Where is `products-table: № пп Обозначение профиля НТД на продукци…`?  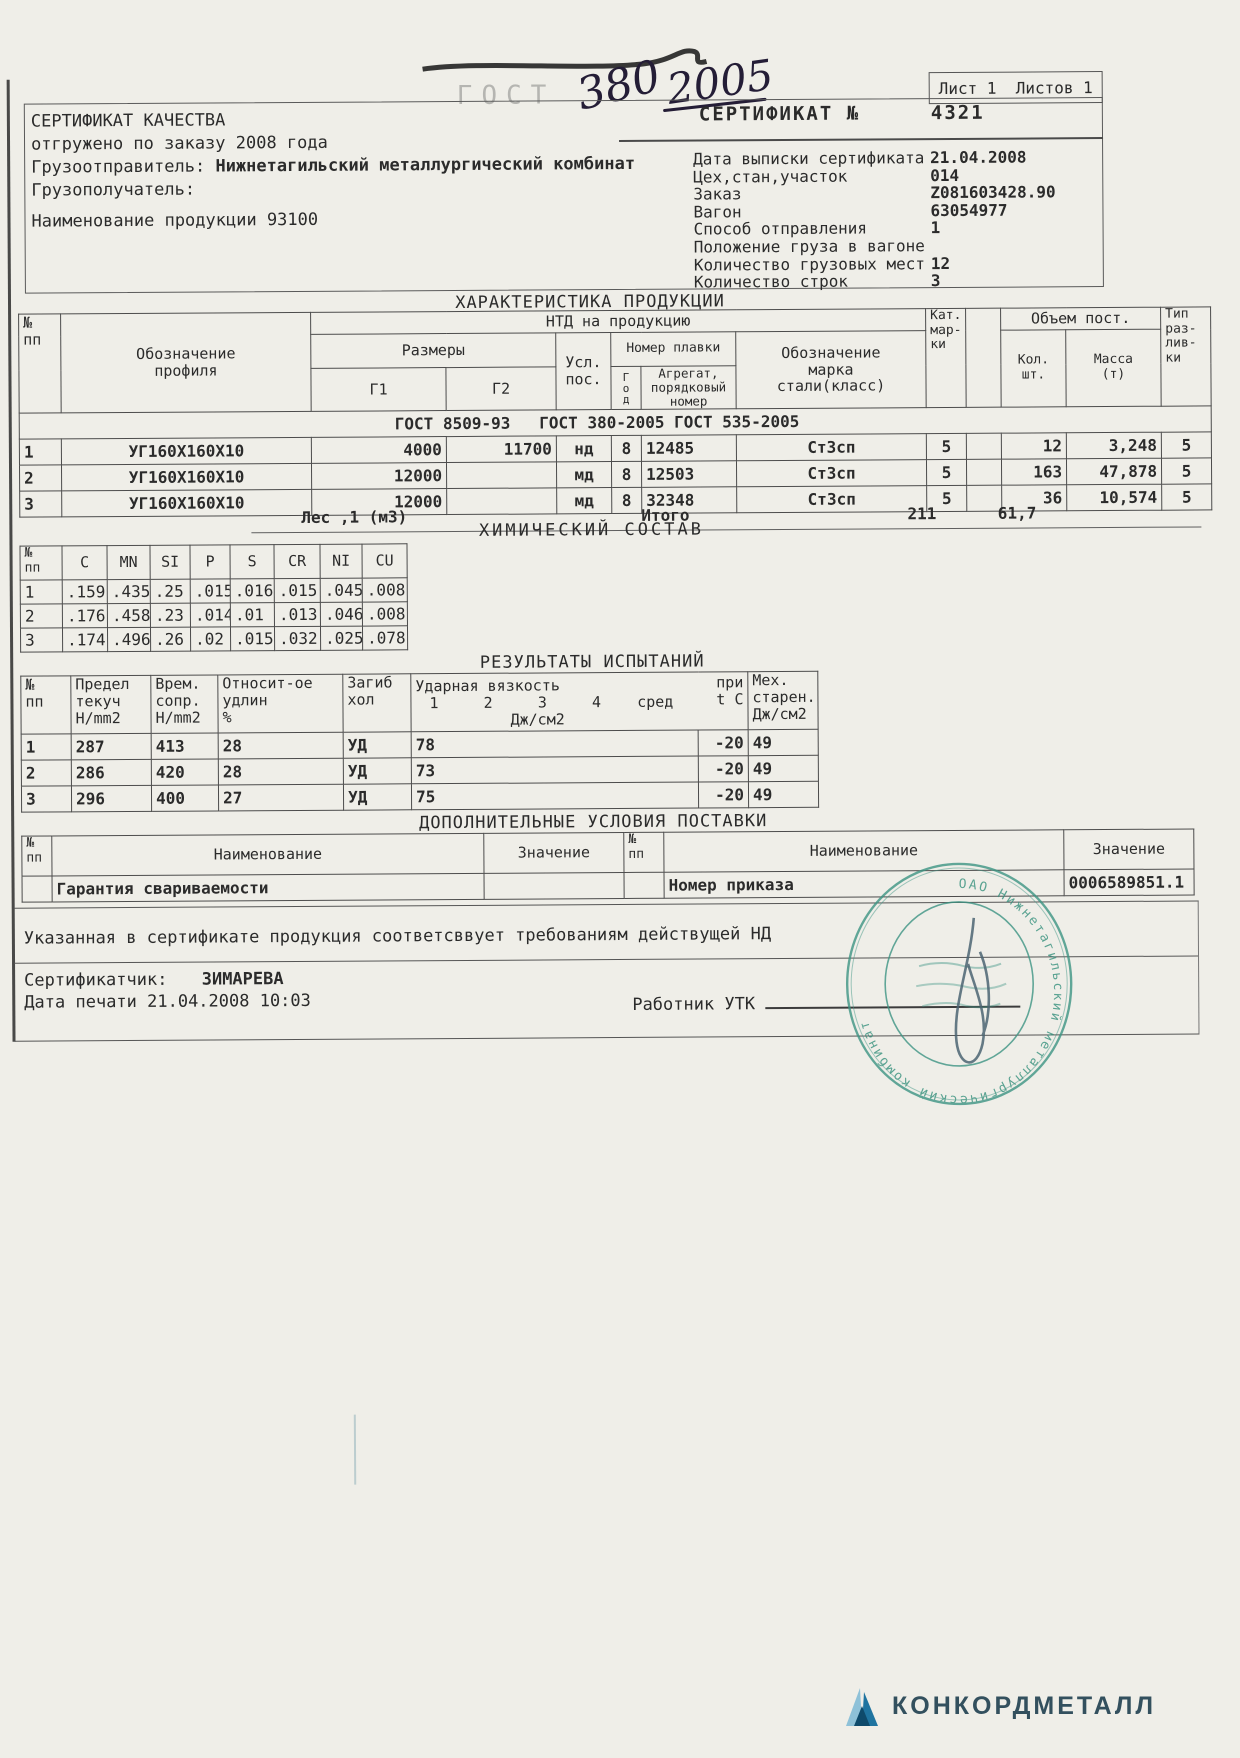
products-table: № пп Обозначение профиля НТД на продукци… is located at coordinates (615, 412).